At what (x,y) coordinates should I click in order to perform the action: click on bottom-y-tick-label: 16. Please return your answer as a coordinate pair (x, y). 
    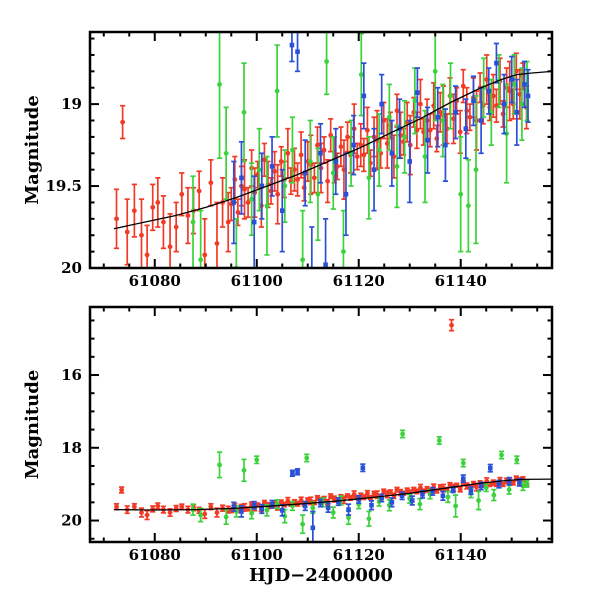
    Looking at the image, I should click on (71, 375).